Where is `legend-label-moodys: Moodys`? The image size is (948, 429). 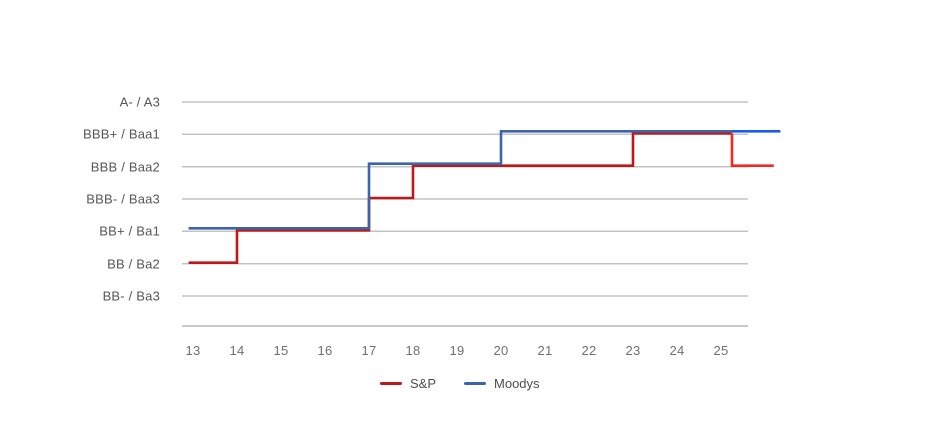
legend-label-moodys: Moodys is located at coordinates (517, 383).